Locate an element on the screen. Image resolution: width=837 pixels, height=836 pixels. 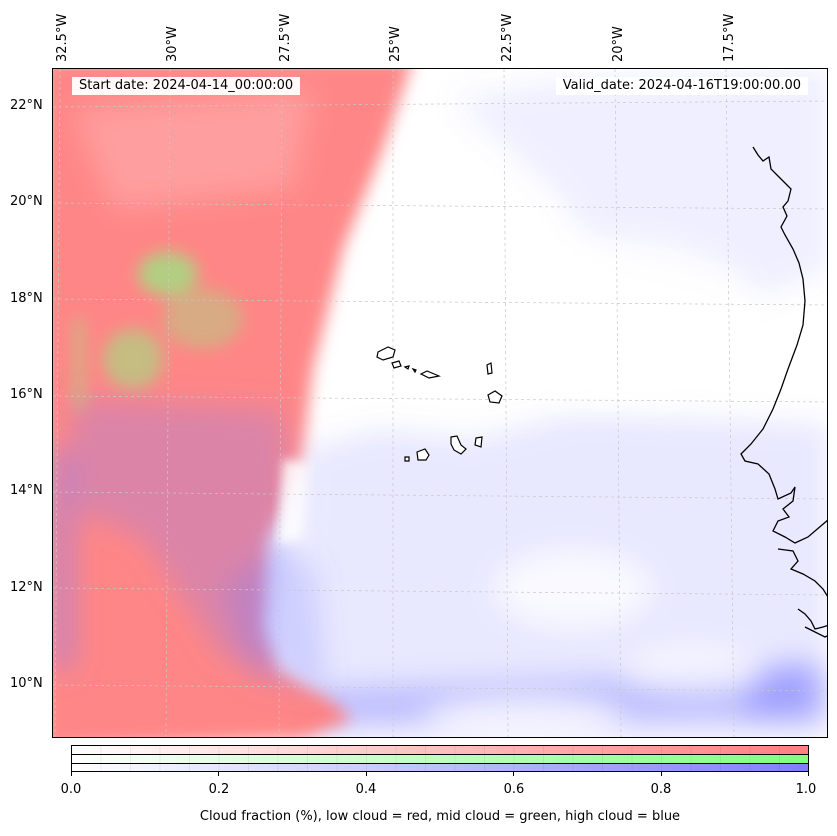
mid-cloud-strip is located at coordinates (79, 364).